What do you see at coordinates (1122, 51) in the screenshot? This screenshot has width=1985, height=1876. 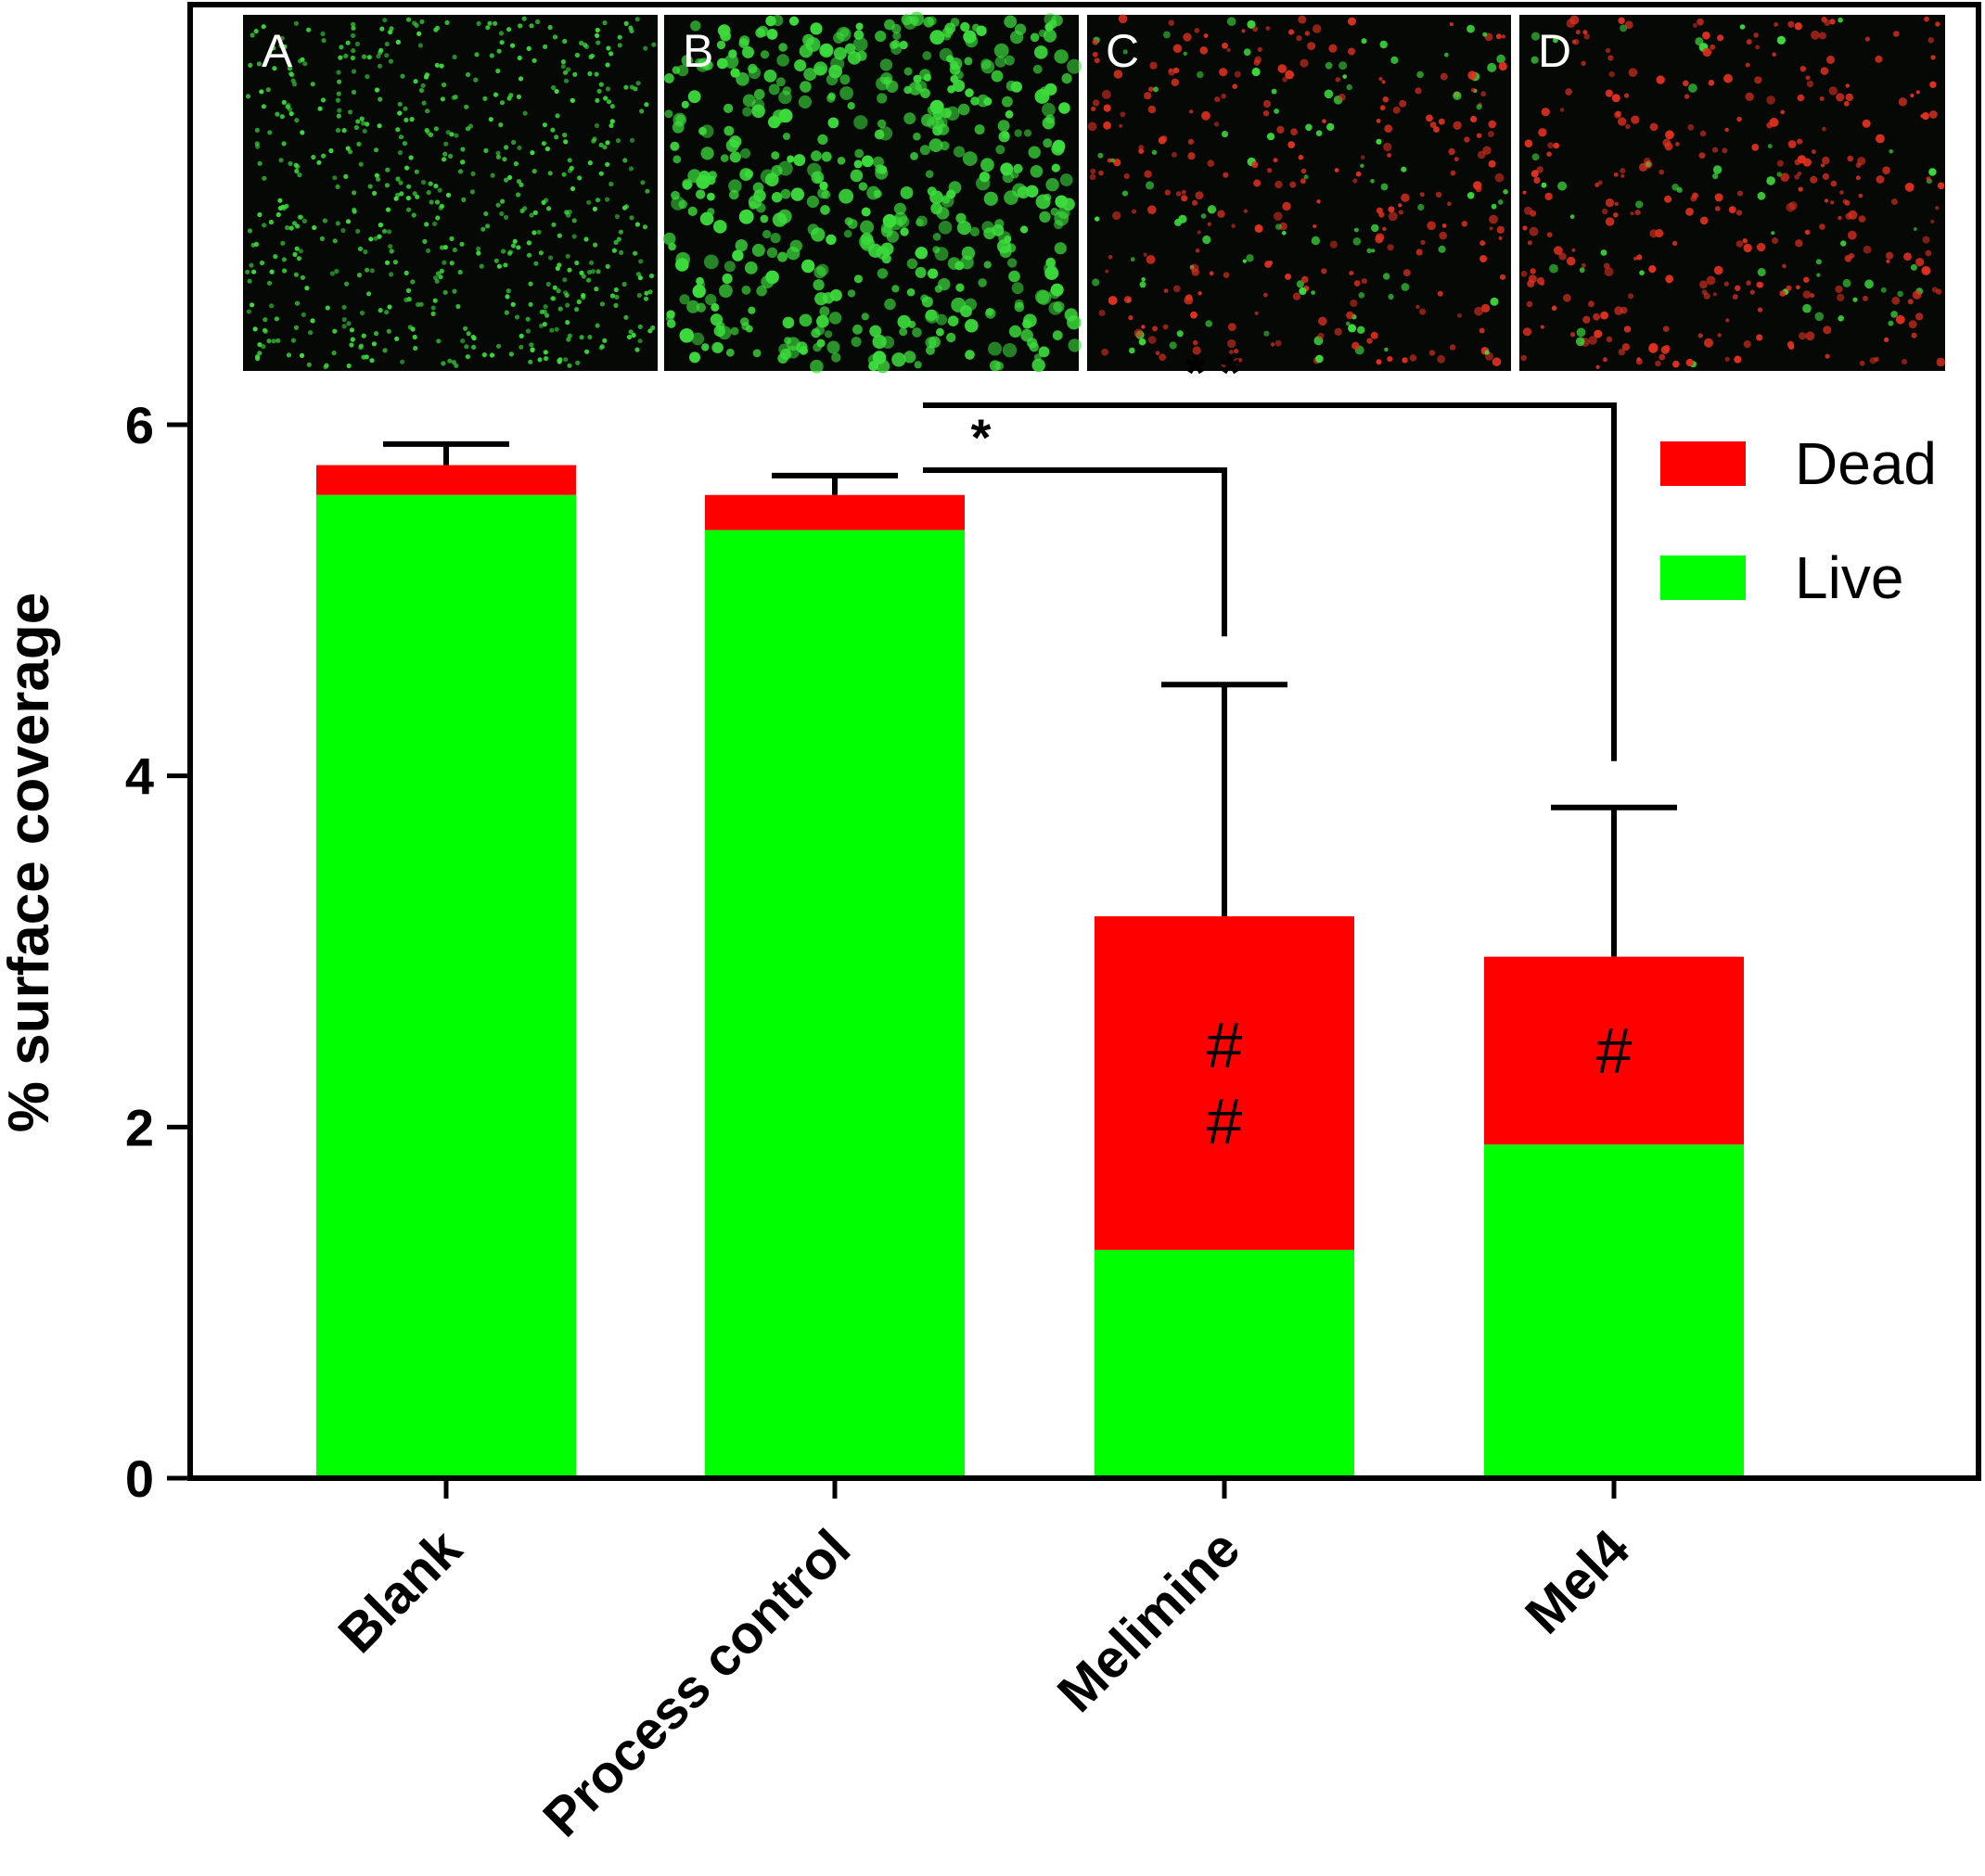 I see `panel-label: C` at bounding box center [1122, 51].